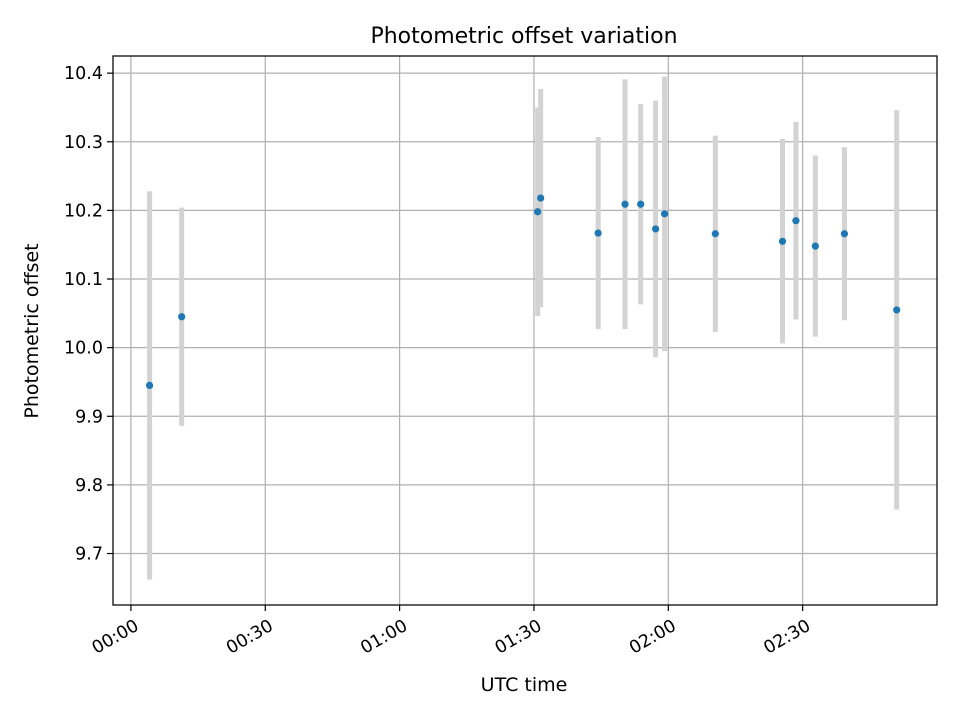  Describe the element at coordinates (83, 211) in the screenshot. I see `y-tick-label: 10.2` at that location.